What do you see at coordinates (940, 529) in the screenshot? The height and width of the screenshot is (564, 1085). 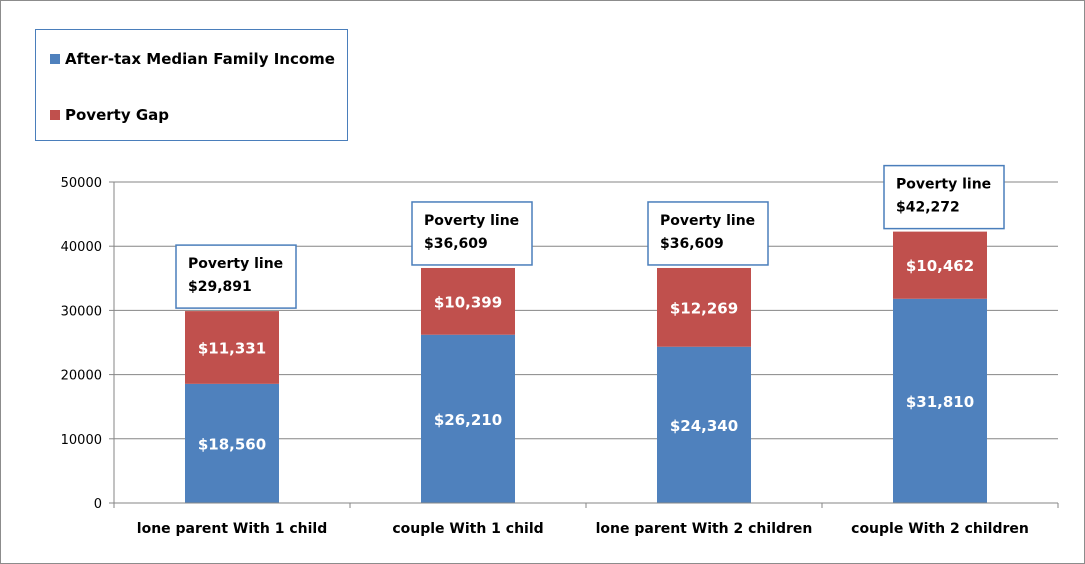 I see `x-category-label-3: couple With 2 children` at bounding box center [940, 529].